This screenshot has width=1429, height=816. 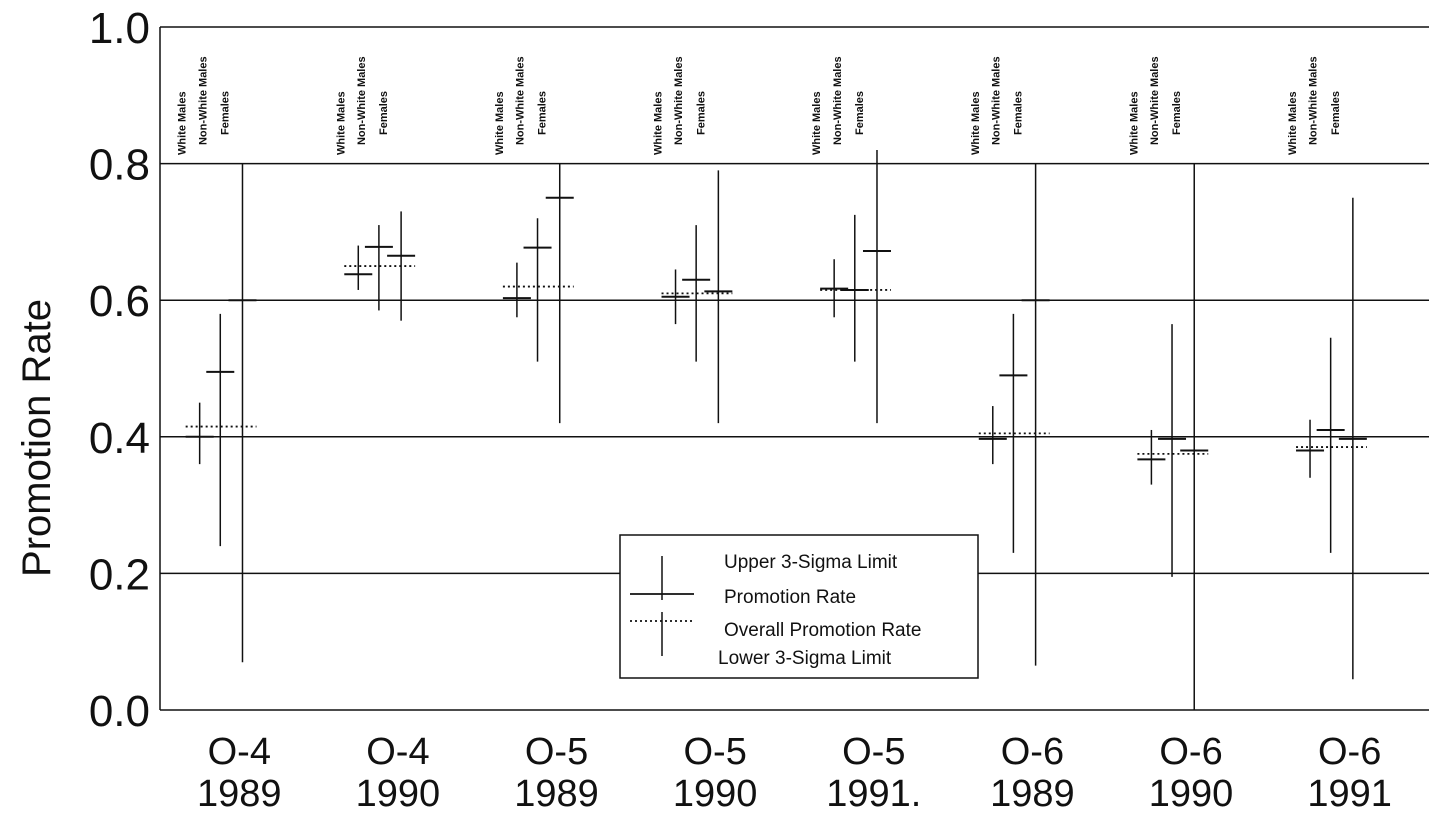 I want to click on x-group-year-label: 1991., so click(x=873, y=794).